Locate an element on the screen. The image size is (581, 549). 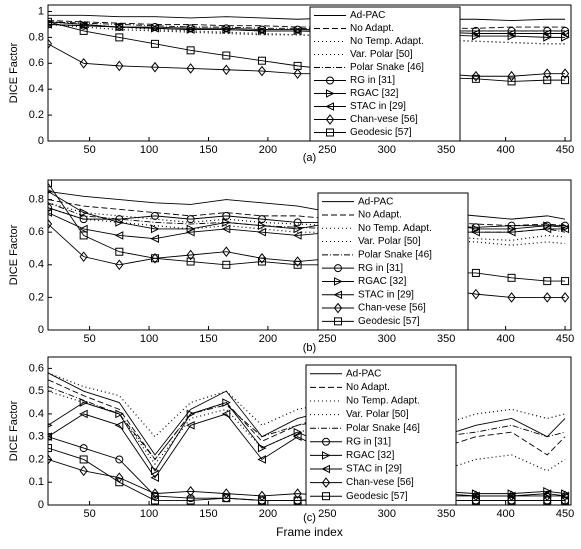
x-tick-label: 150 is located at coordinates (208, 514).